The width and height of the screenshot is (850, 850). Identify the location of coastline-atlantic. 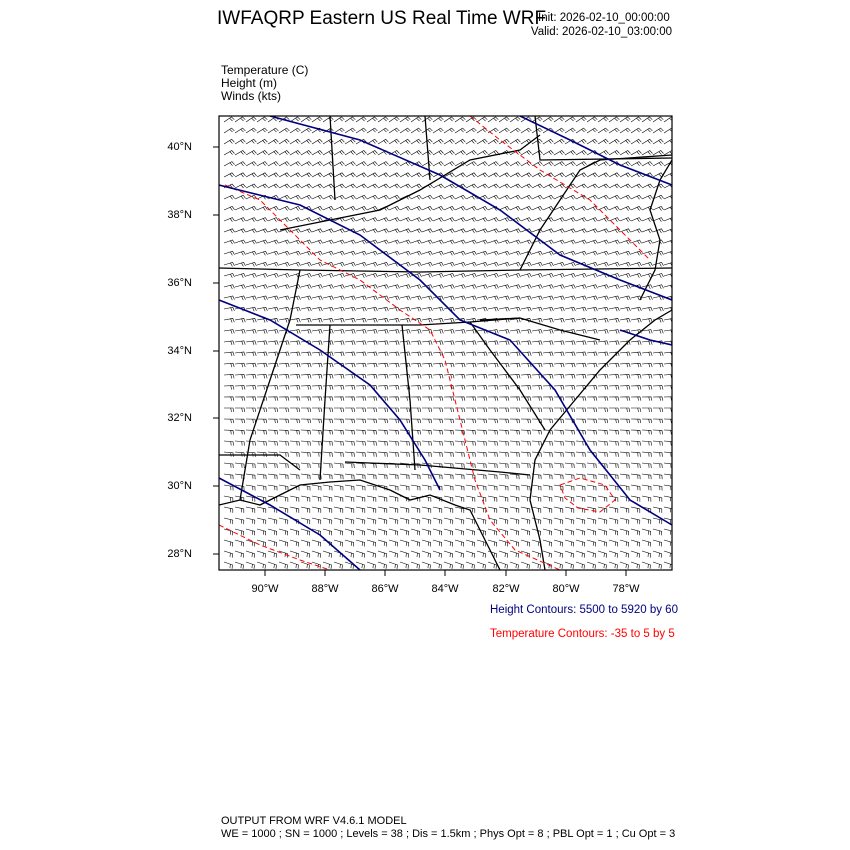
(600, 439).